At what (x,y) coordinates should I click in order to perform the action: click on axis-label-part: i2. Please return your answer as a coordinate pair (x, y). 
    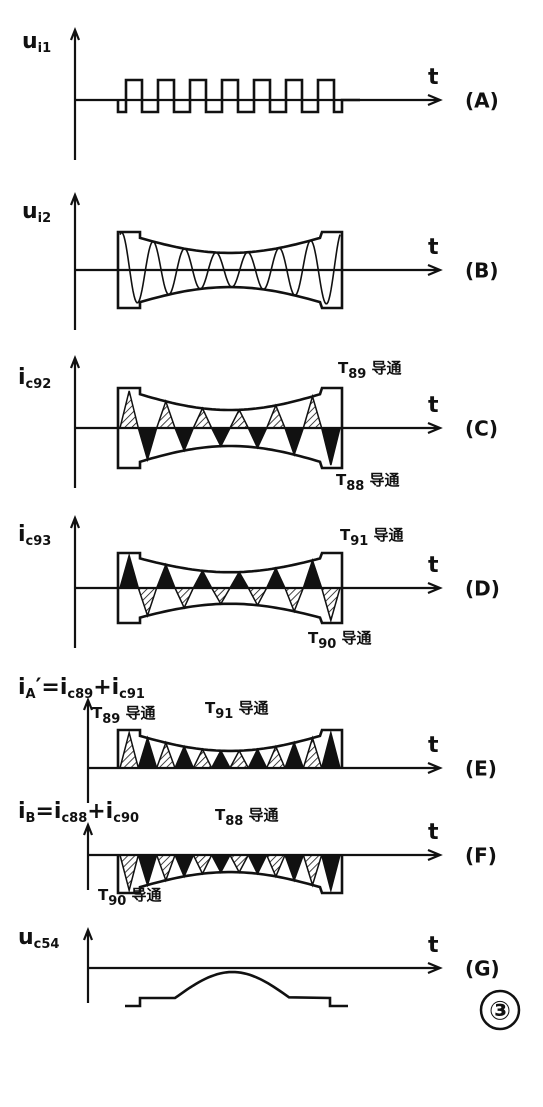
    Looking at the image, I should click on (45, 218).